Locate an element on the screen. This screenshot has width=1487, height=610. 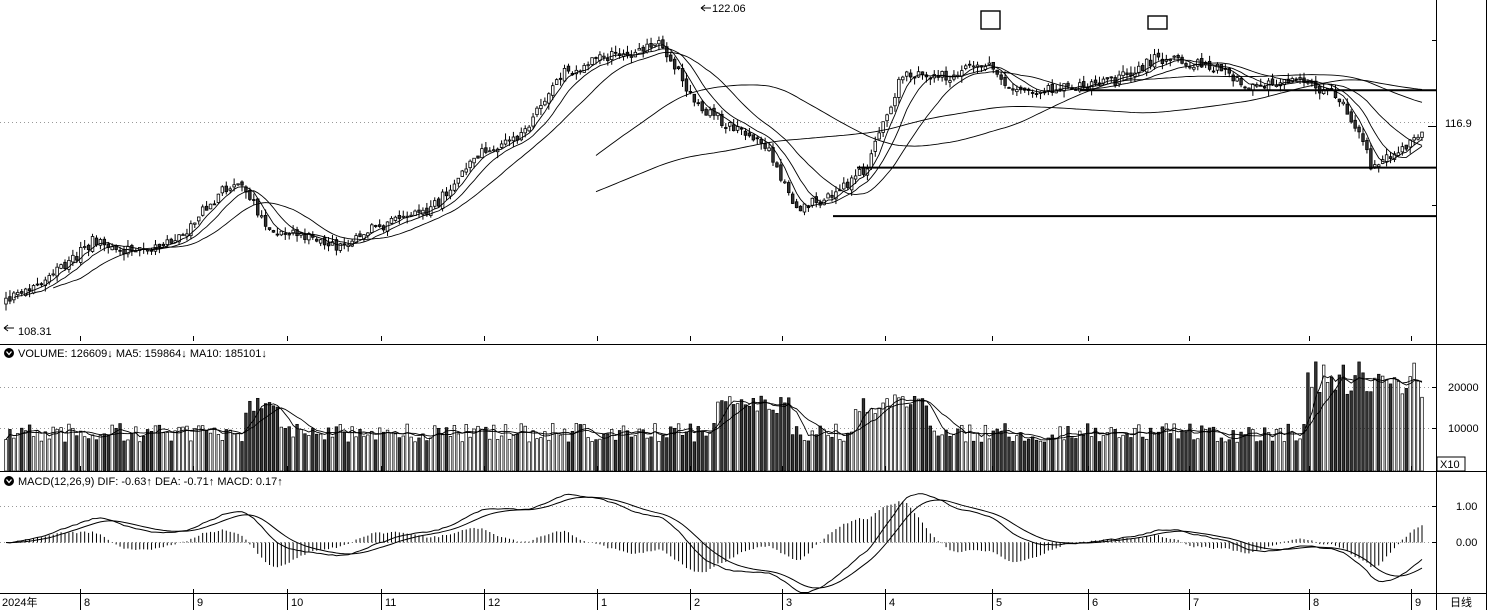
pattern-marker-box is located at coordinates (990, 20).